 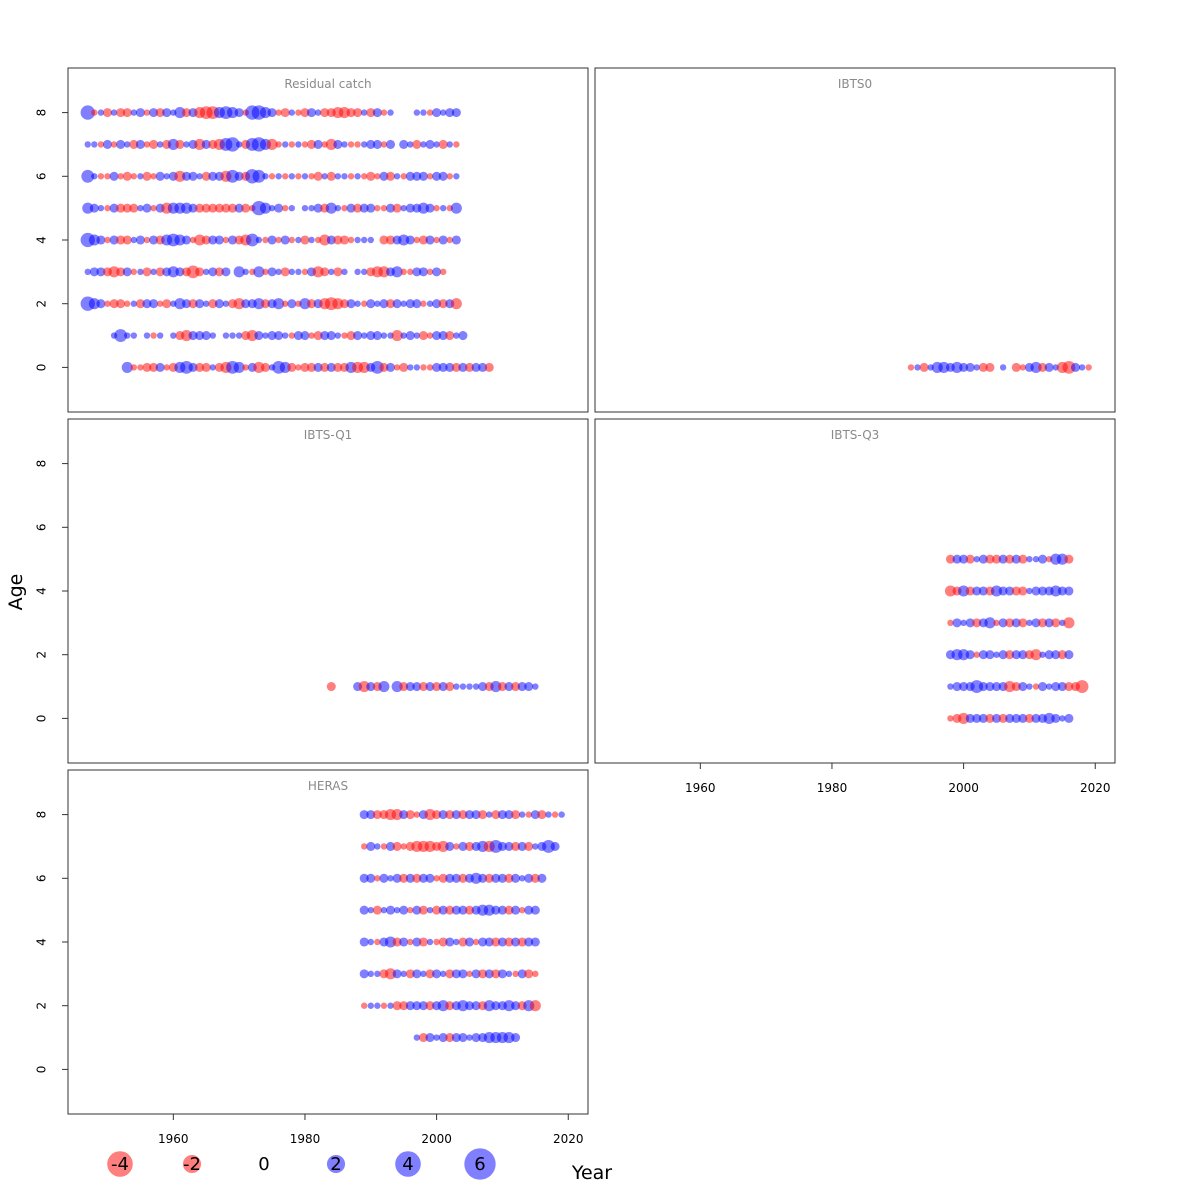 What do you see at coordinates (591, 1173) in the screenshot?
I see `x-axis-title: Year` at bounding box center [591, 1173].